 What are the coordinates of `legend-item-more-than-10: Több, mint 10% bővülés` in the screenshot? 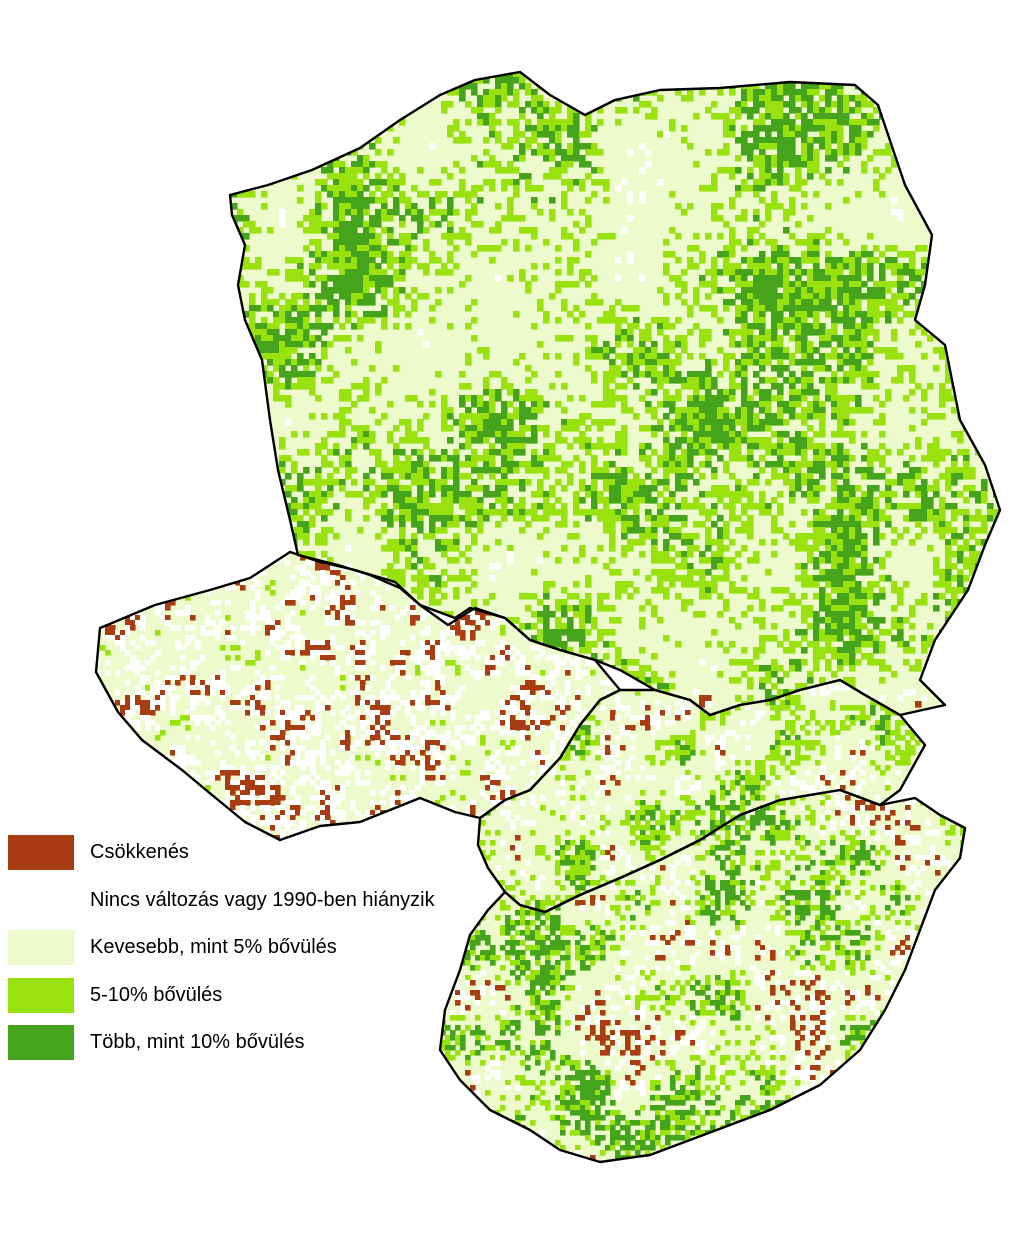 It's located at (268, 1046).